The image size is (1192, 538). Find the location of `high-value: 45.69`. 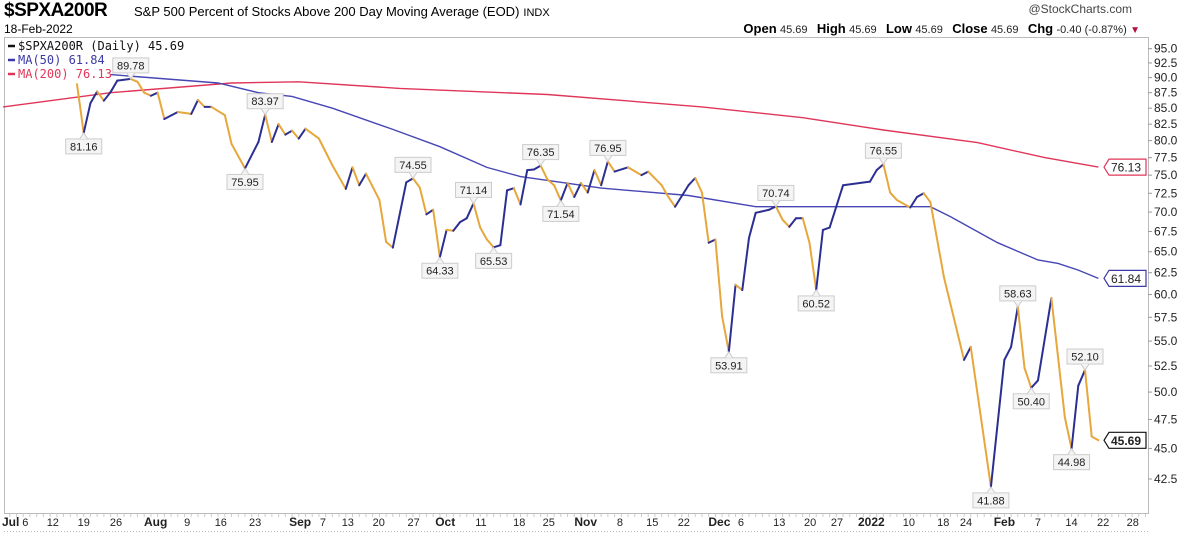

high-value: 45.69 is located at coordinates (863, 30).